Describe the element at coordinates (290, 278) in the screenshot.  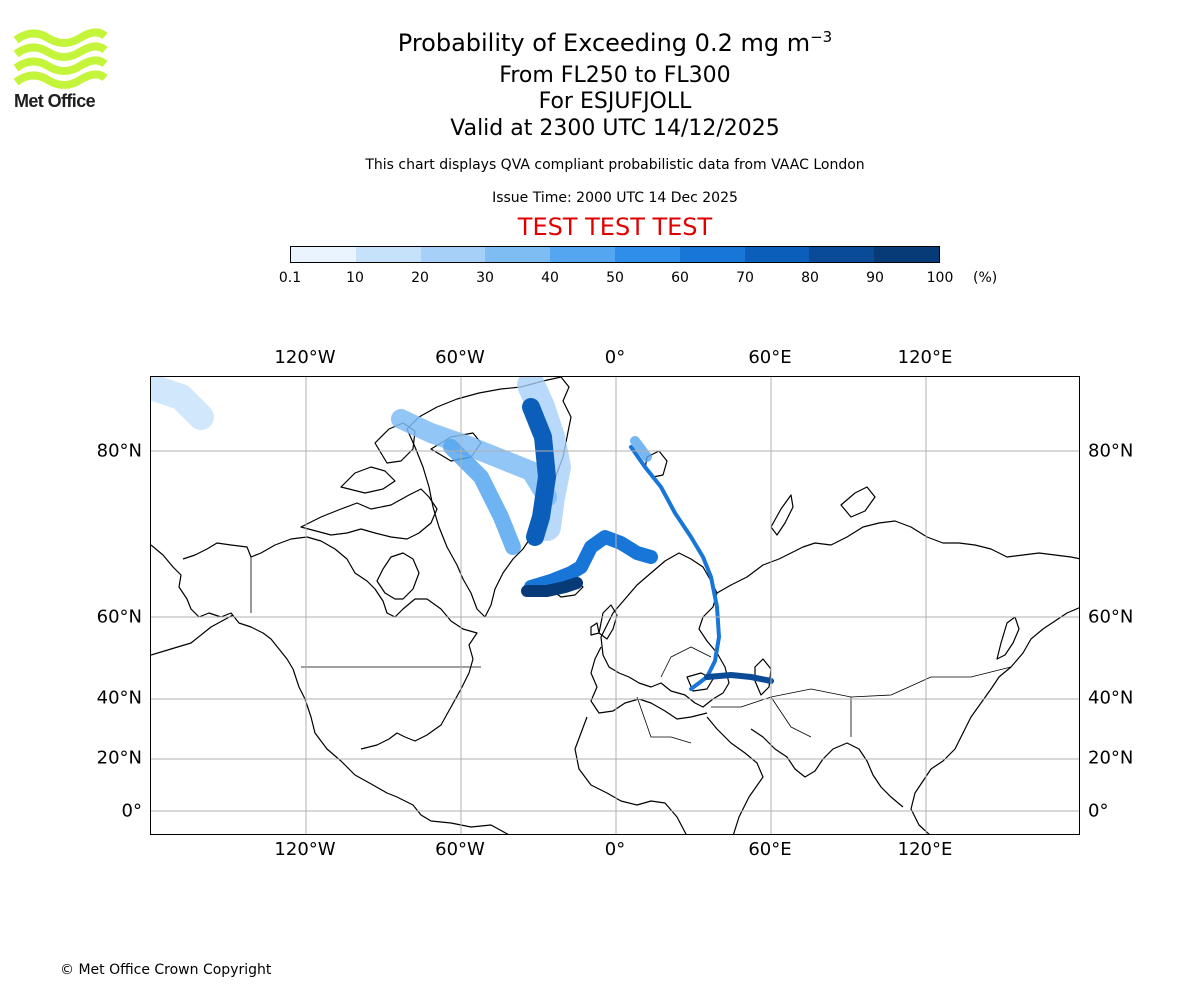
I see `colorbar-tick-label: 0.1` at that location.